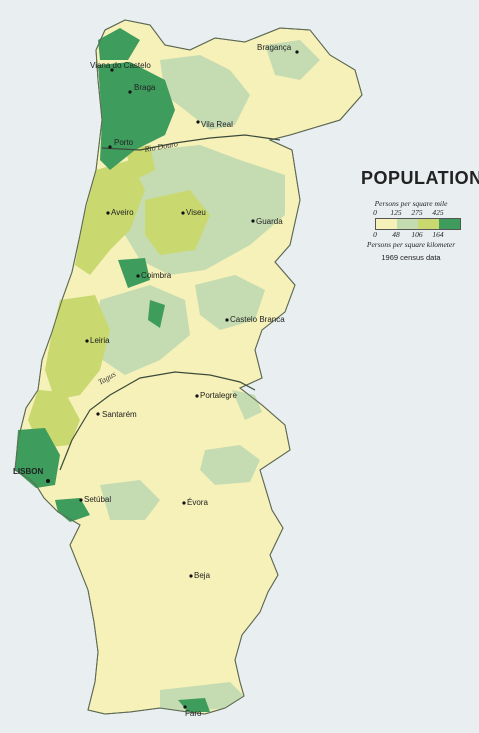 The height and width of the screenshot is (733, 479). What do you see at coordinates (124, 142) in the screenshot?
I see `city-label-porto: Porto` at bounding box center [124, 142].